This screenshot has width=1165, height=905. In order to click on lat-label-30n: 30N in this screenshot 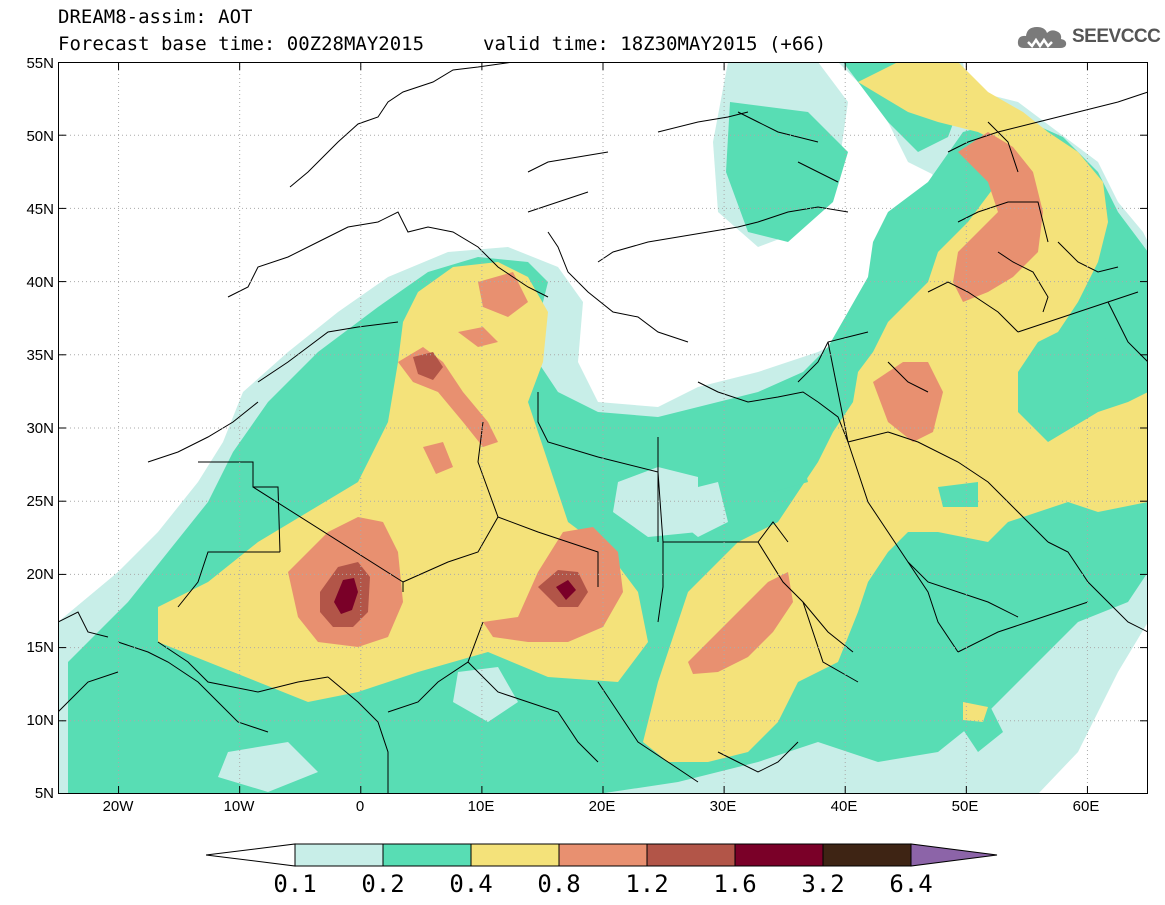, I will do `click(40, 428)`.